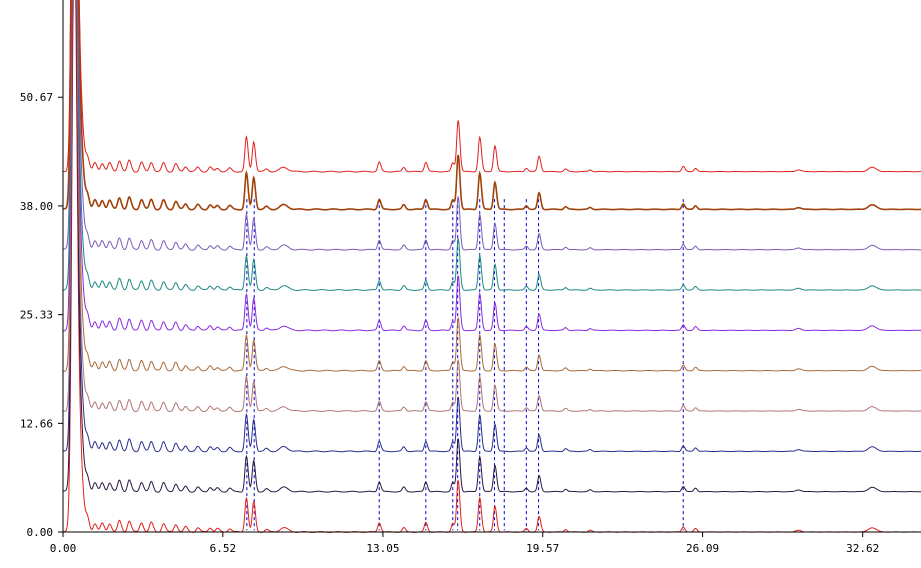  I want to click on x-tick-label: 0.00, so click(63, 548).